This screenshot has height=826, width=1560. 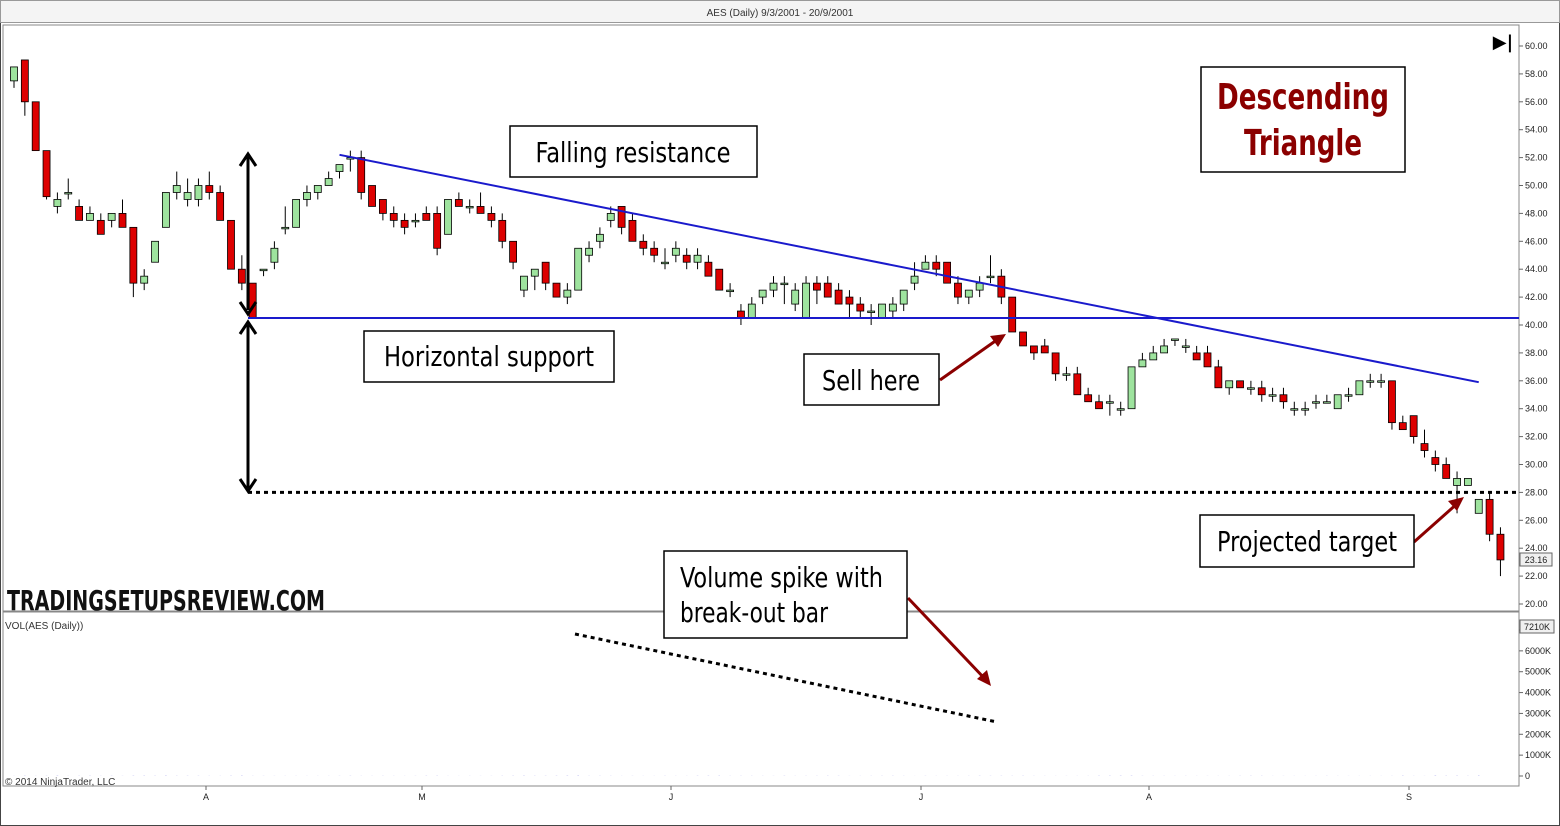 What do you see at coordinates (871, 380) in the screenshot?
I see `sell-here-label: Sell here` at bounding box center [871, 380].